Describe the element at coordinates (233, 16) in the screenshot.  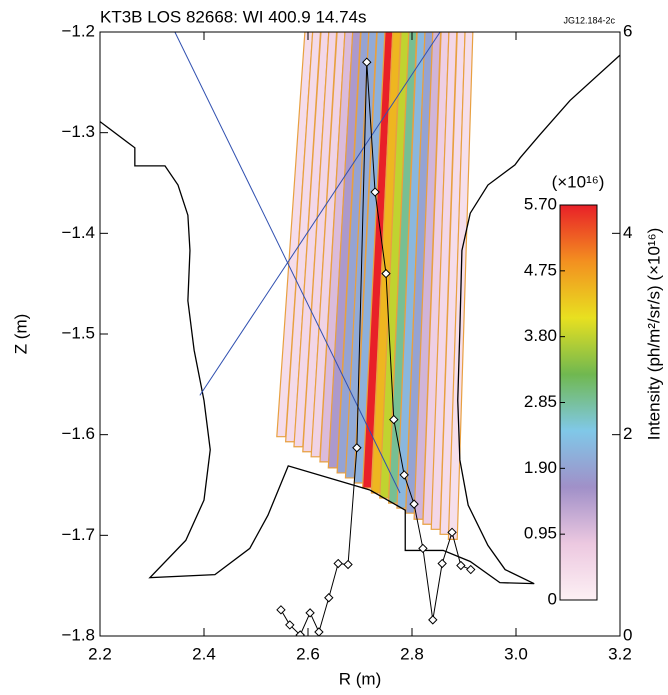
I see `chart-title: KT3B LOS 82668: WI 400.9 14.74s` at that location.